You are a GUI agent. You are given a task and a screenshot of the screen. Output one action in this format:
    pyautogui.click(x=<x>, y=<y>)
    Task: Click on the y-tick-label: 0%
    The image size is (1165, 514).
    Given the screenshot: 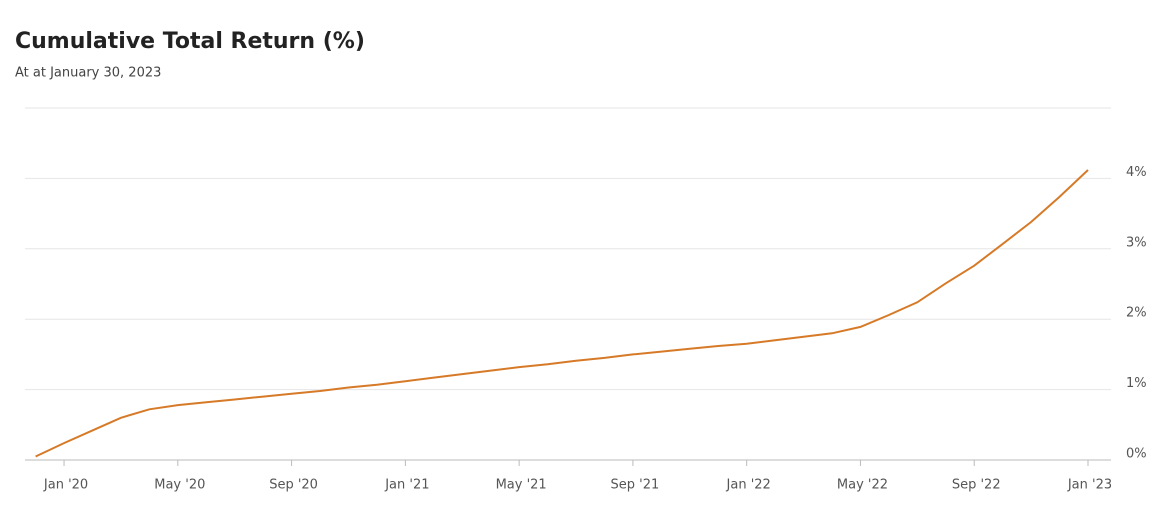 What is the action you would take?
    pyautogui.click(x=1136, y=454)
    